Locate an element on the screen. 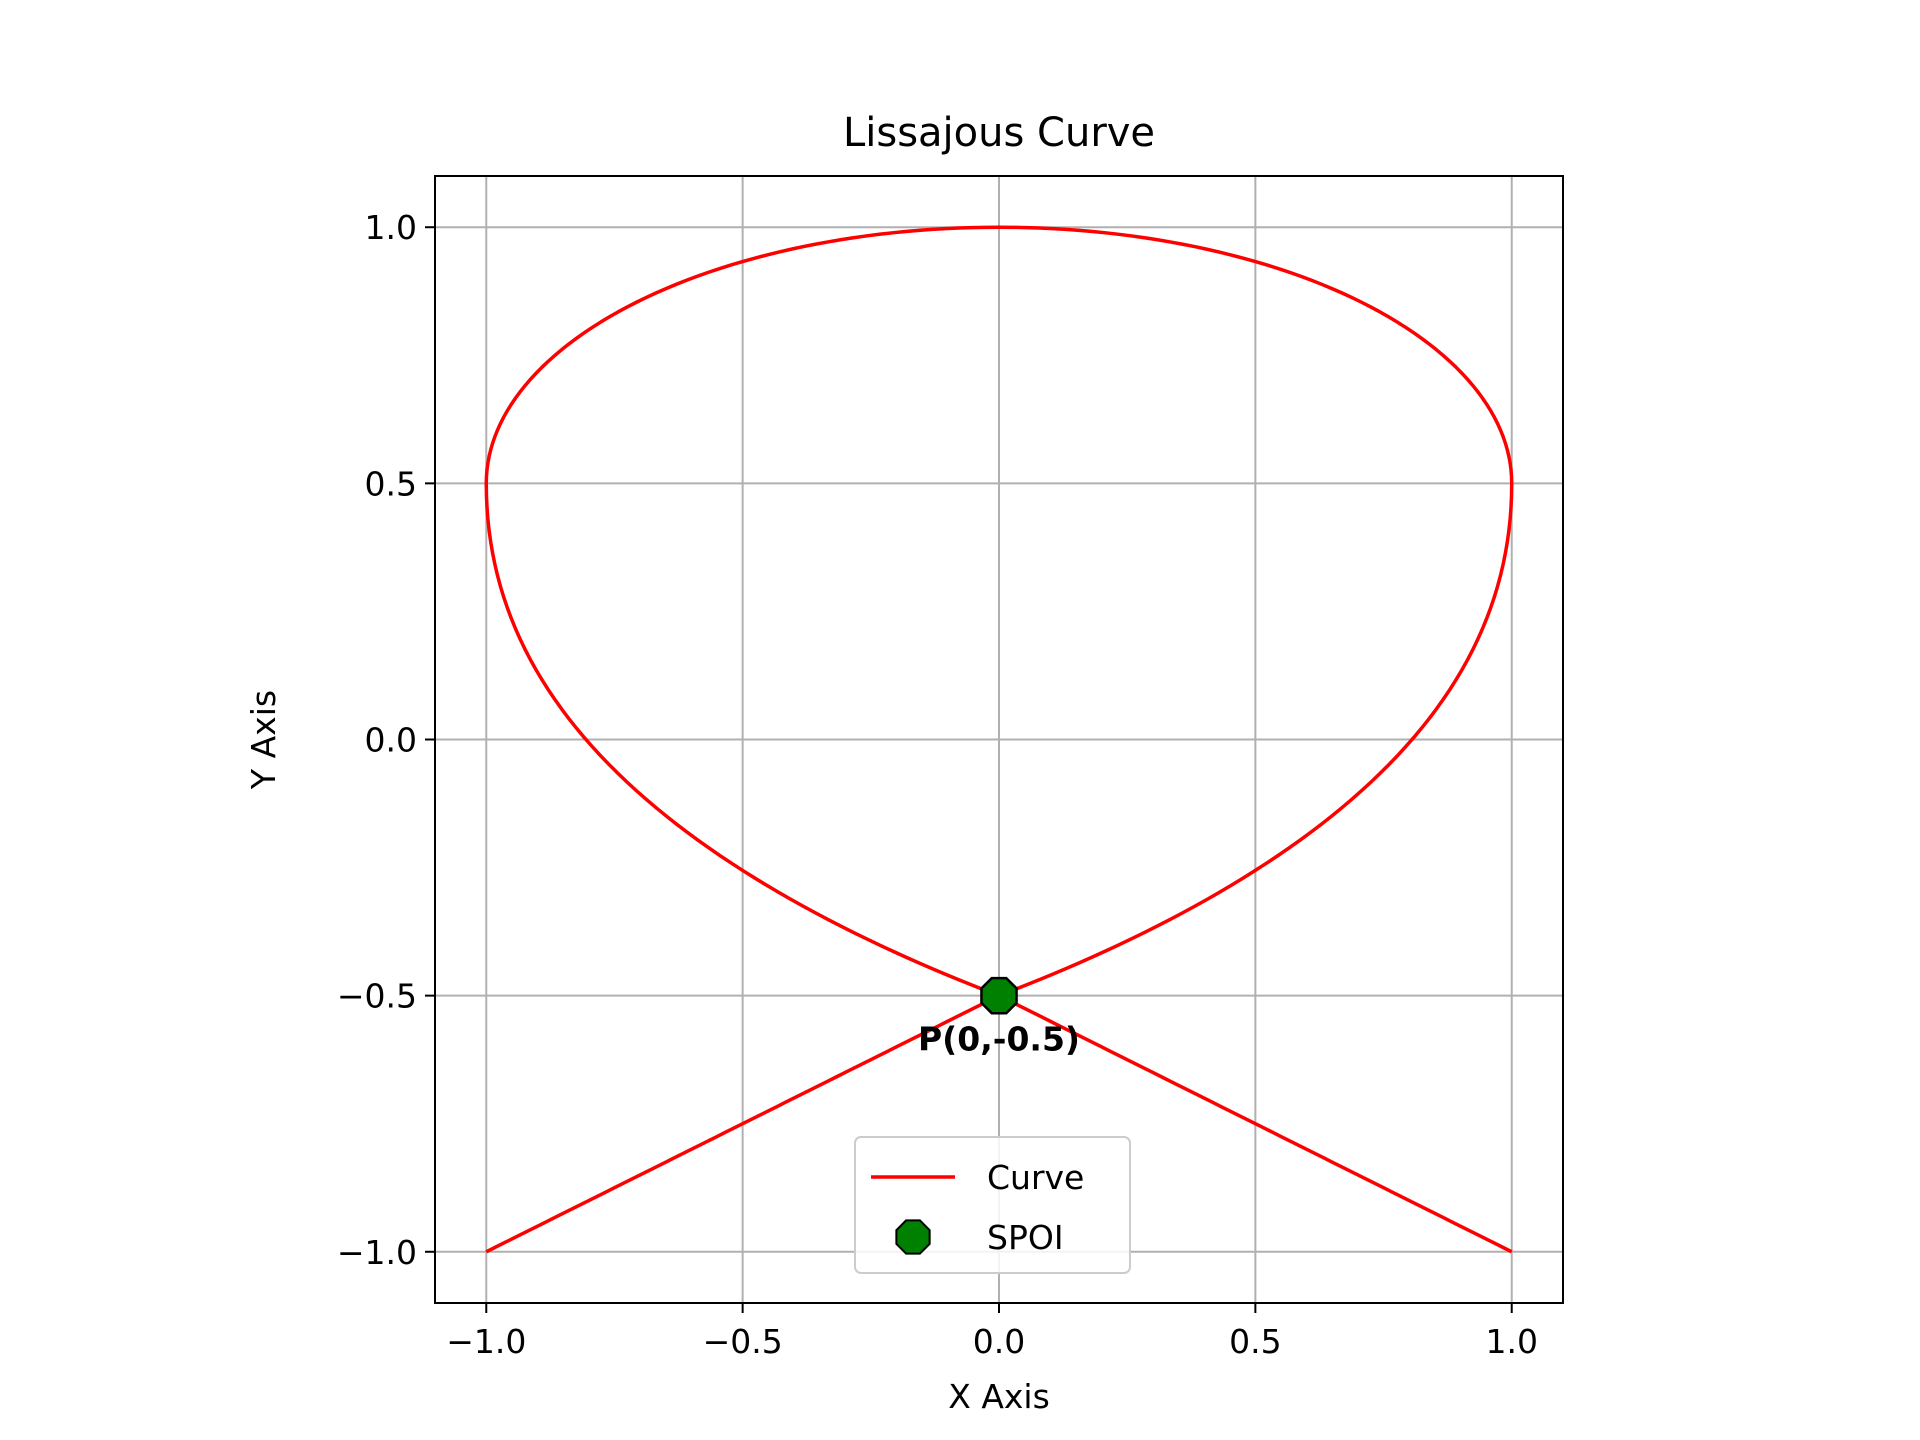 This screenshot has width=1920, height=1440. x-tick-label: 0.5 is located at coordinates (1255, 1341).